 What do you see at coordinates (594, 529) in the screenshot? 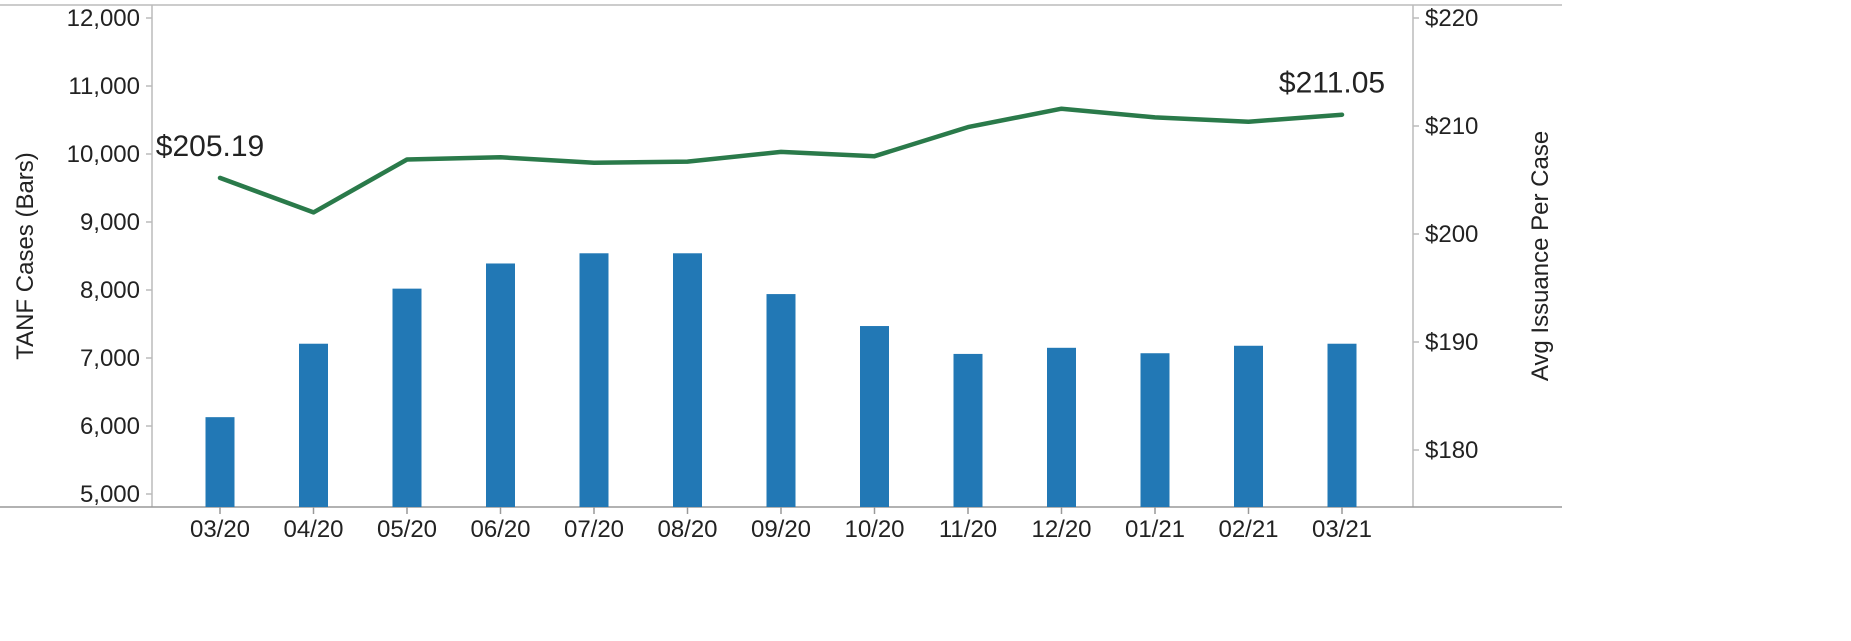
I see `x-tick-label: 07/20` at bounding box center [594, 529].